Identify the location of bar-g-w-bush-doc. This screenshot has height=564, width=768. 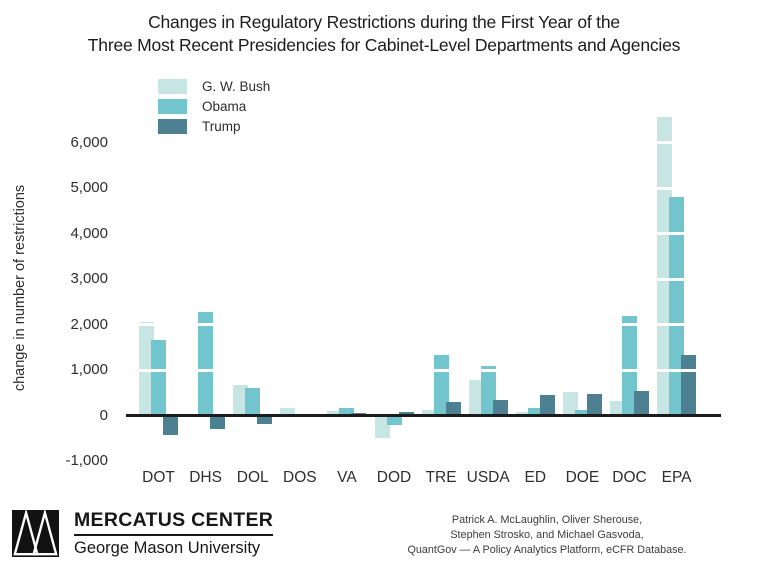
(617, 408).